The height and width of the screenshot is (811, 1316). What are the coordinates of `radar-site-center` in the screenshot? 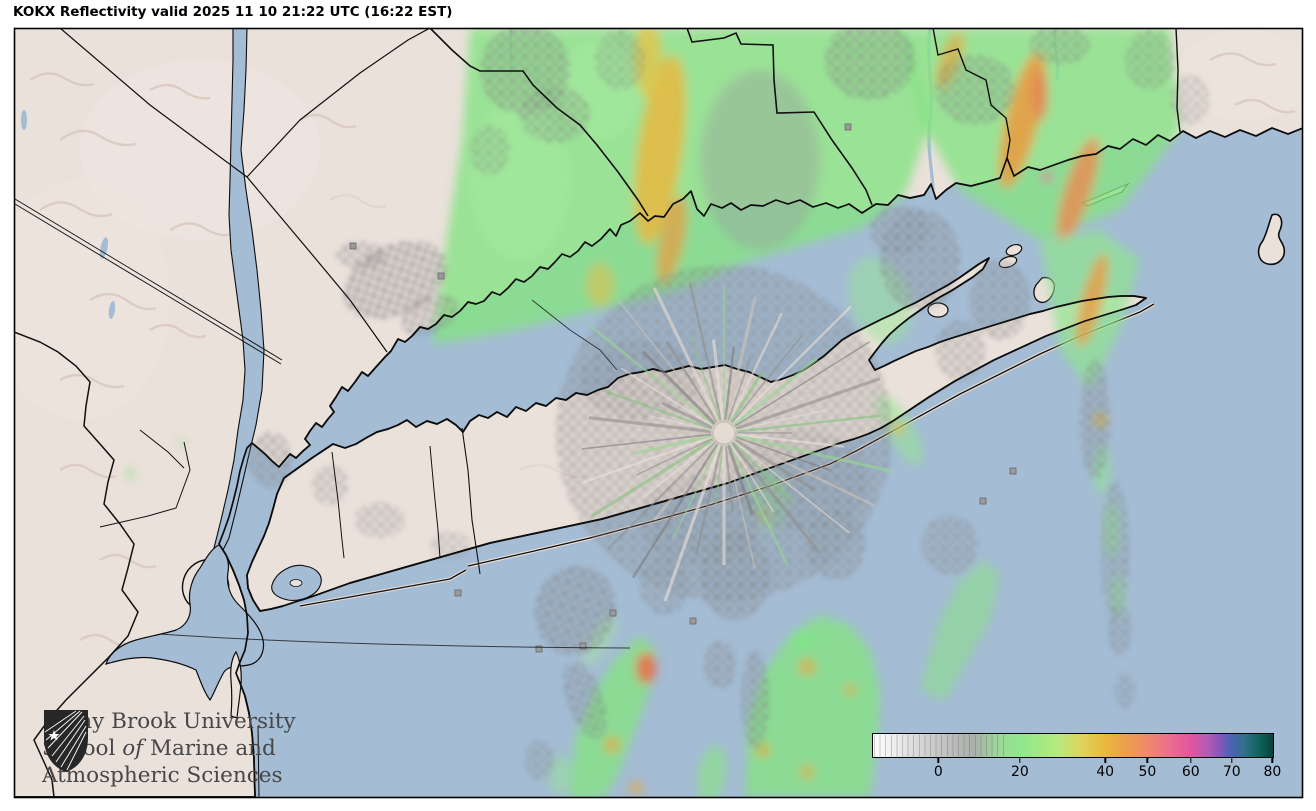 It's located at (724, 433).